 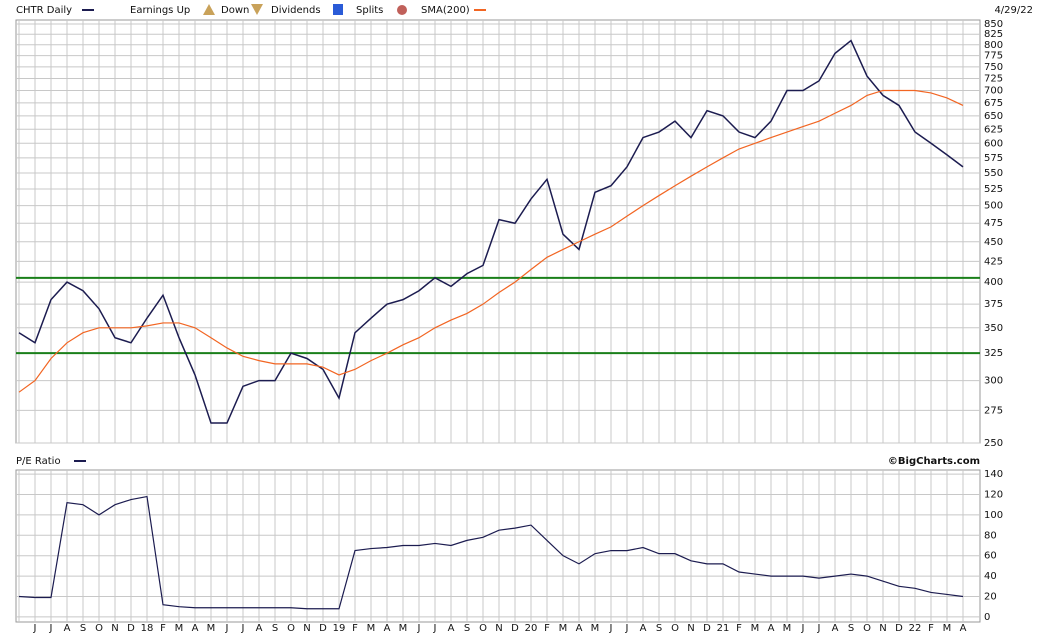 I want to click on y-tick-label: 625, so click(x=993, y=129).